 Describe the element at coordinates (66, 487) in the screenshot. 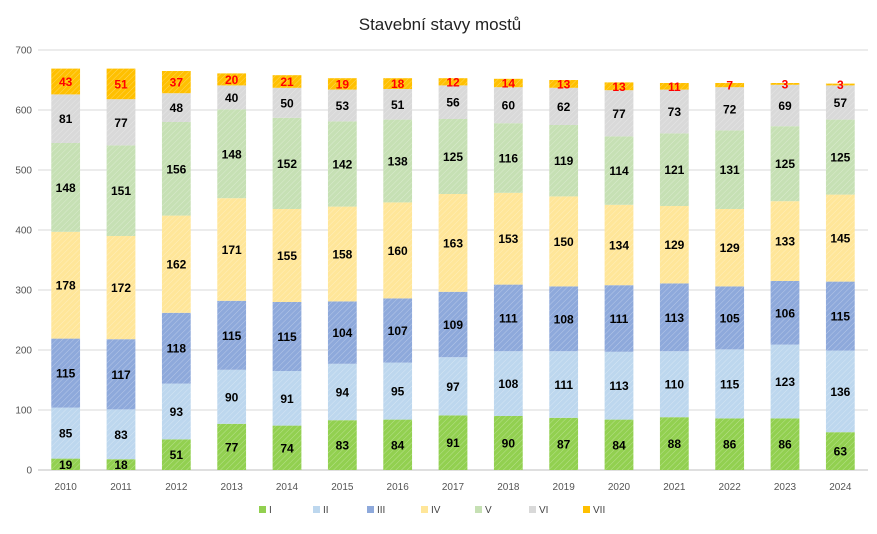

I see `x-tick-label: 2010` at that location.